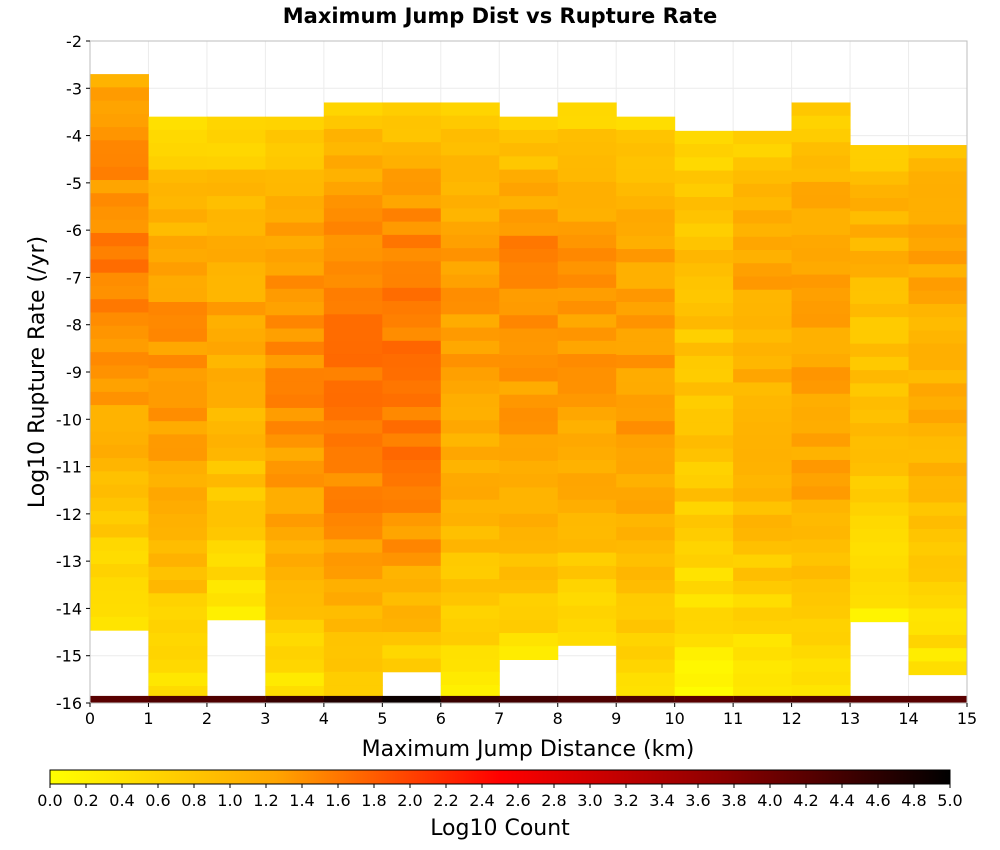 The image size is (1000, 850). What do you see at coordinates (49, 800) in the screenshot?
I see `colorbar-tick-label: 0.0` at bounding box center [49, 800].